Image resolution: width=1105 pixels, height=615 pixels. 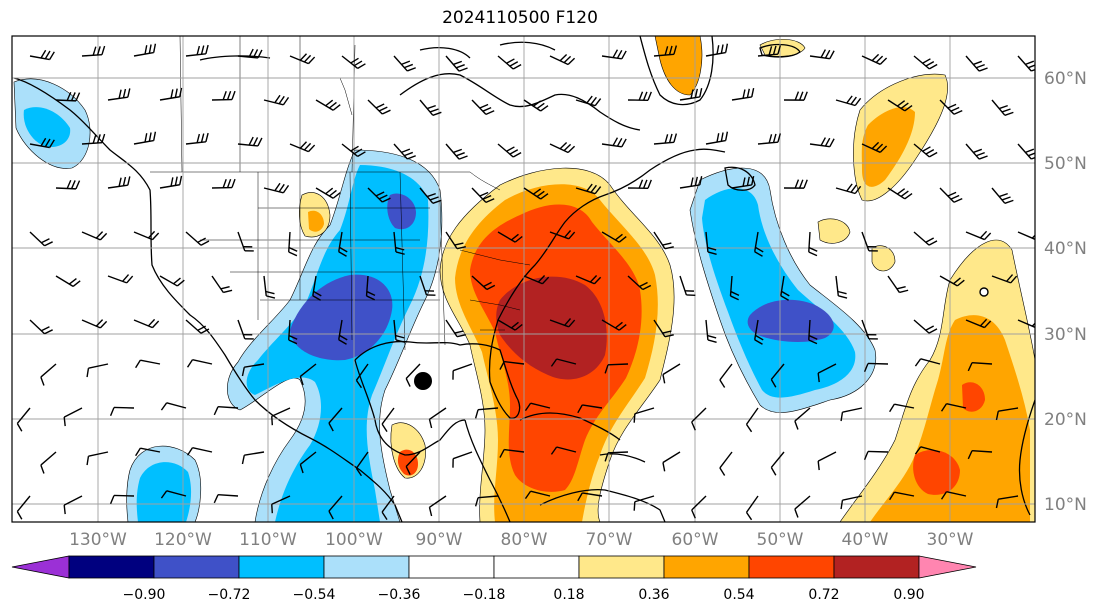 What do you see at coordinates (423, 381) in the screenshot?
I see `storm-center-dot` at bounding box center [423, 381].